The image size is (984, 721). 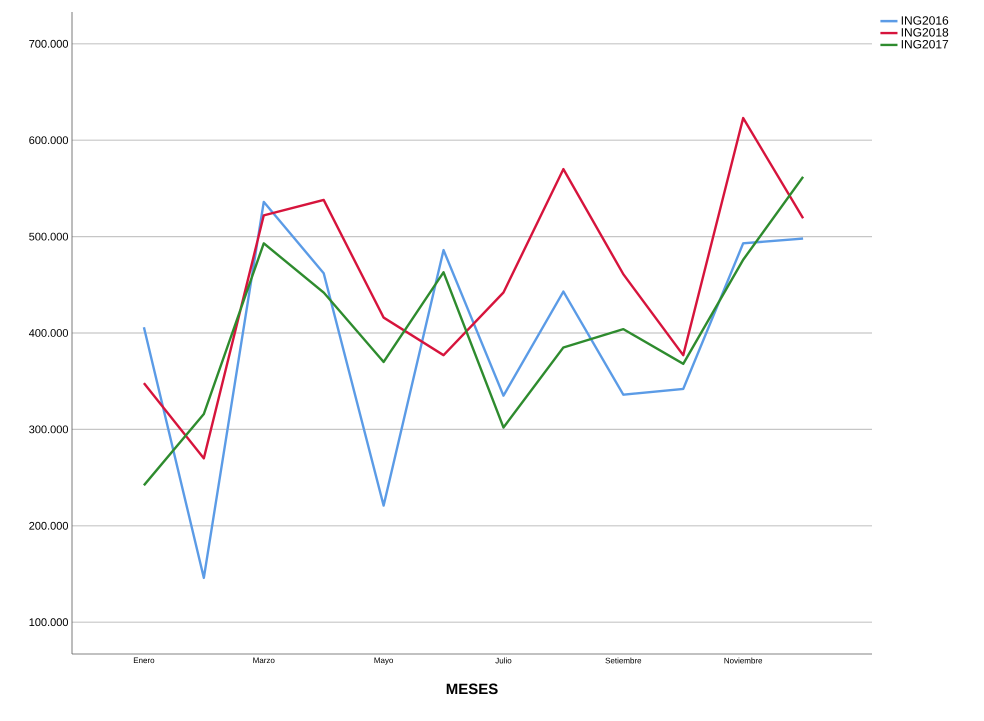 What do you see at coordinates (623, 661) in the screenshot?
I see `x-tick-label: Setiembre` at bounding box center [623, 661].